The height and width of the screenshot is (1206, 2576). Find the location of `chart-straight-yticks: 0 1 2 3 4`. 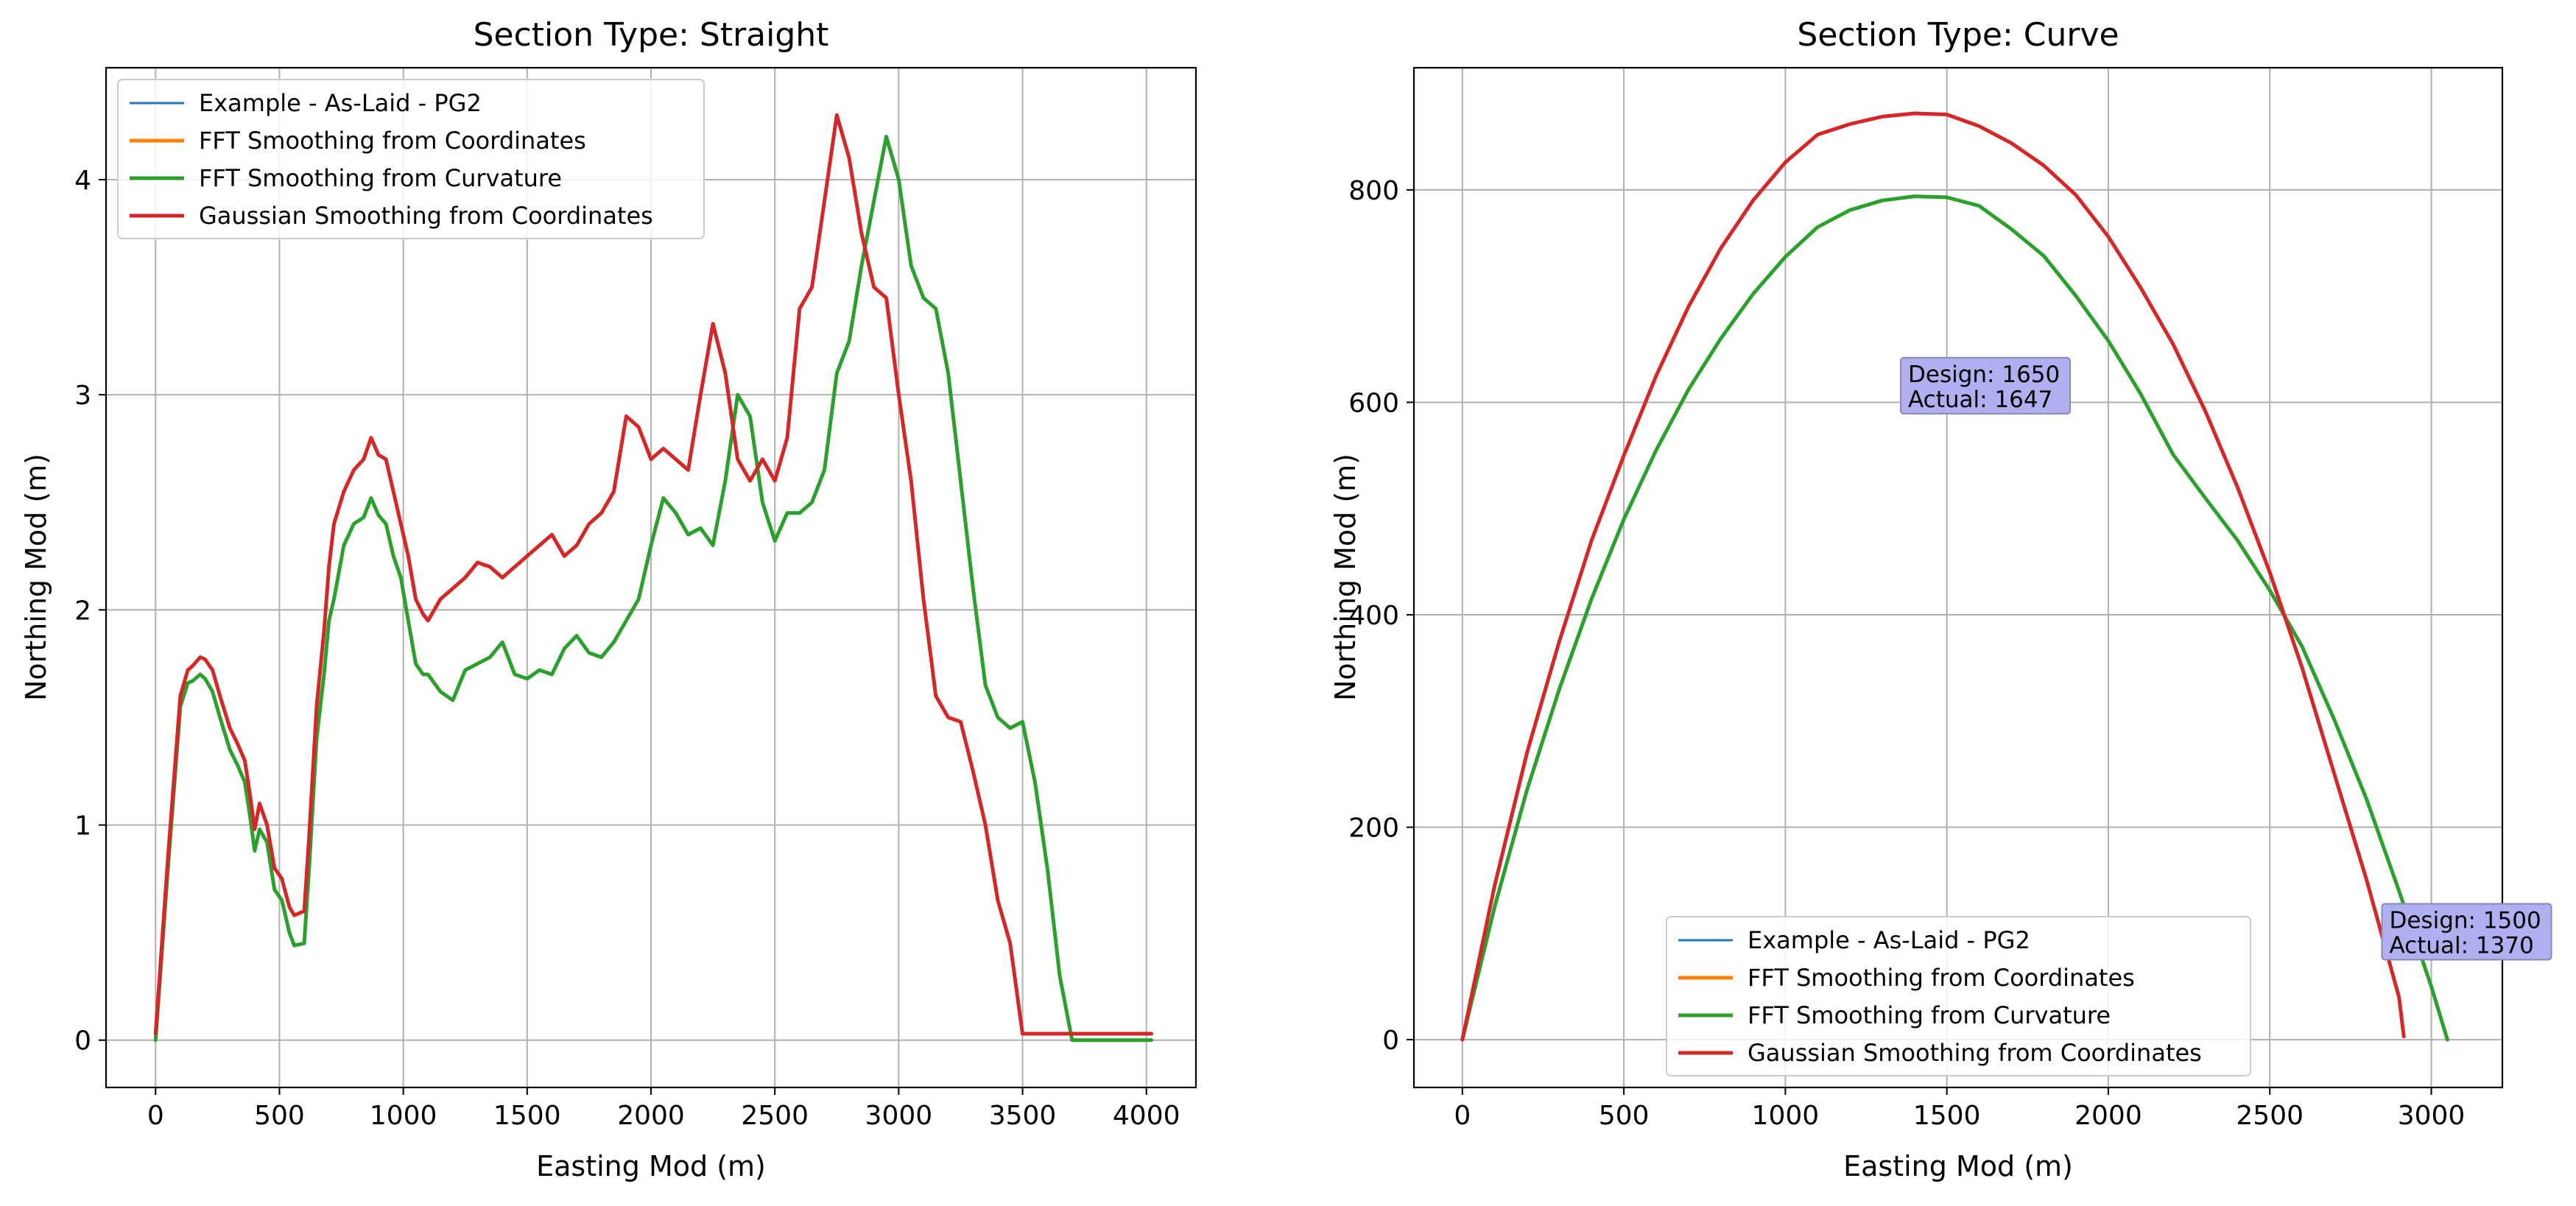

chart-straight-yticks: 0 1 2 3 4 is located at coordinates (90, 611).